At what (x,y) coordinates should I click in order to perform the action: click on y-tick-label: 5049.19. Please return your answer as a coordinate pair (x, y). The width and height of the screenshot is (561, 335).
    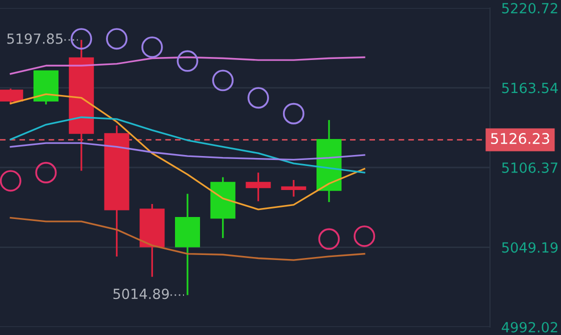
    Looking at the image, I should click on (530, 247).